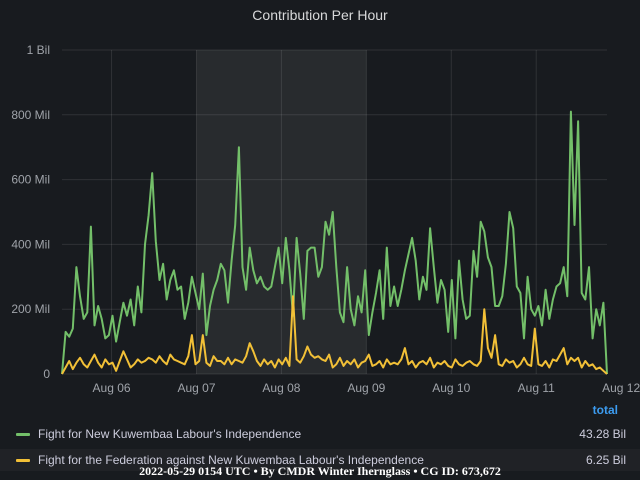 The height and width of the screenshot is (480, 640). Describe the element at coordinates (38, 50) in the screenshot. I see `y-tick-label: 1 Bil` at that location.